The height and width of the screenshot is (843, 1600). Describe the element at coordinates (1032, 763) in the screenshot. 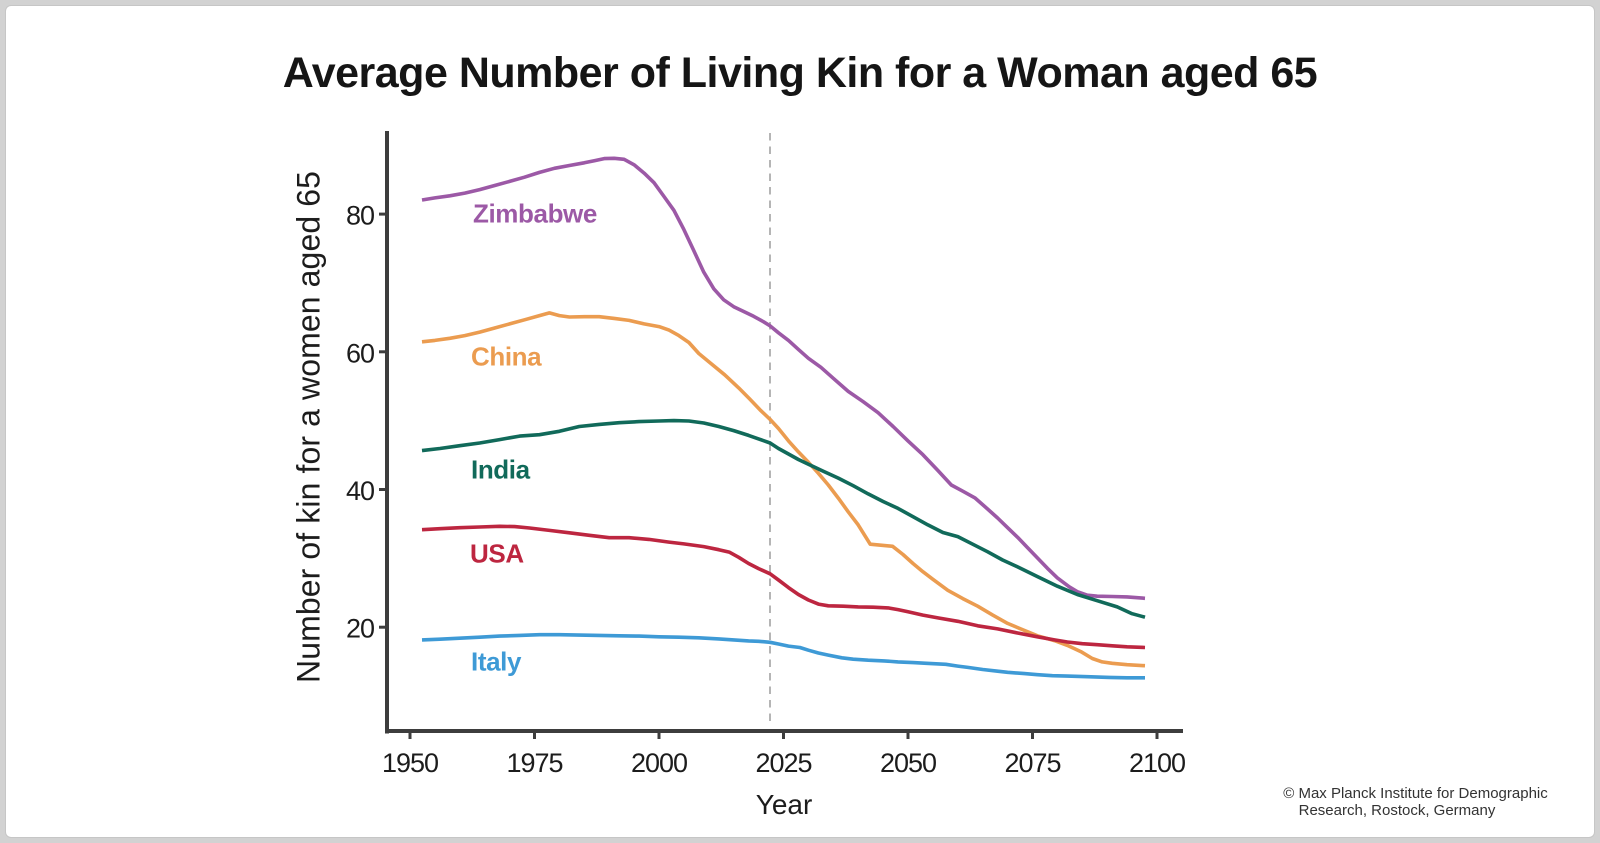

I see `svg-text: 2075` at that location.